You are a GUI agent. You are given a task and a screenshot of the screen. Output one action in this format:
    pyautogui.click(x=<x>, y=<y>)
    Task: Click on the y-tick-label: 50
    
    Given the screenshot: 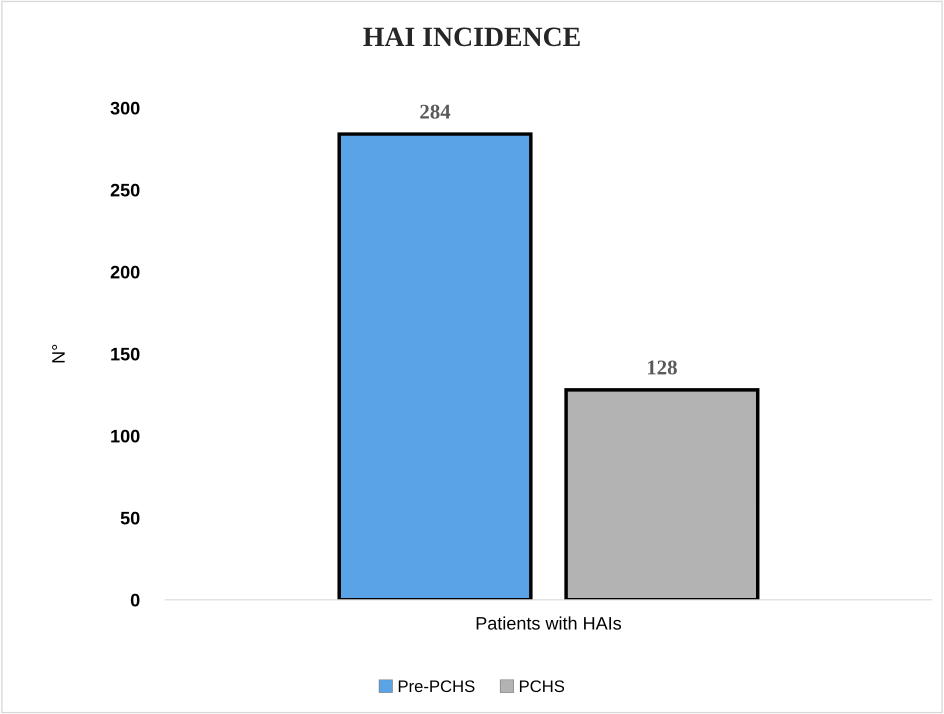 What is the action you would take?
    pyautogui.click(x=130, y=518)
    